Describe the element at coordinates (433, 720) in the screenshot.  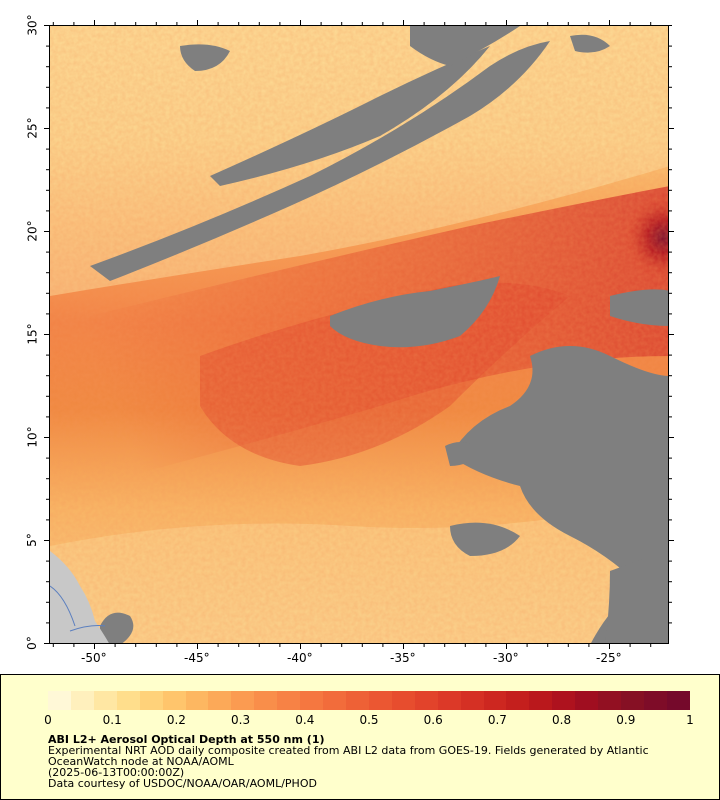
I see `colorbar-label: 0.6` at that location.